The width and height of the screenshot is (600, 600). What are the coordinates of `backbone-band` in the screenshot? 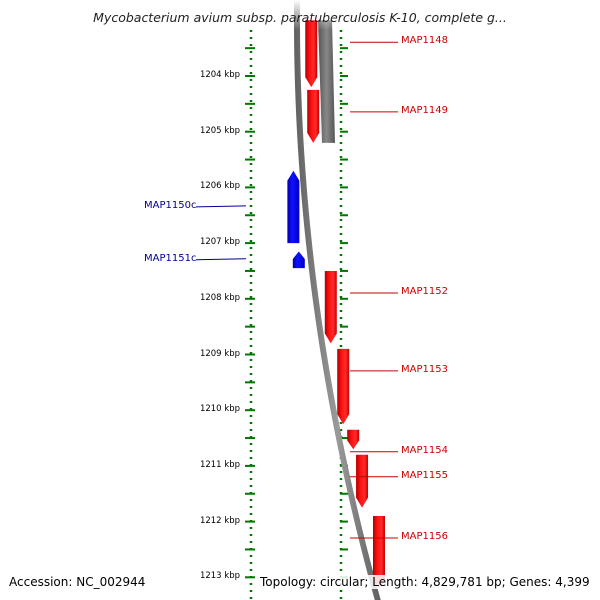 It's located at (337, 300).